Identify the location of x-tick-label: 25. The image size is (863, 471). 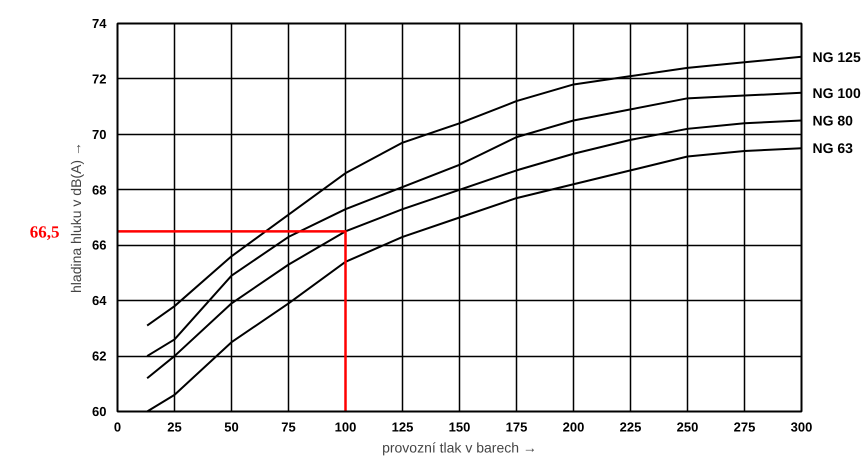
(174, 427).